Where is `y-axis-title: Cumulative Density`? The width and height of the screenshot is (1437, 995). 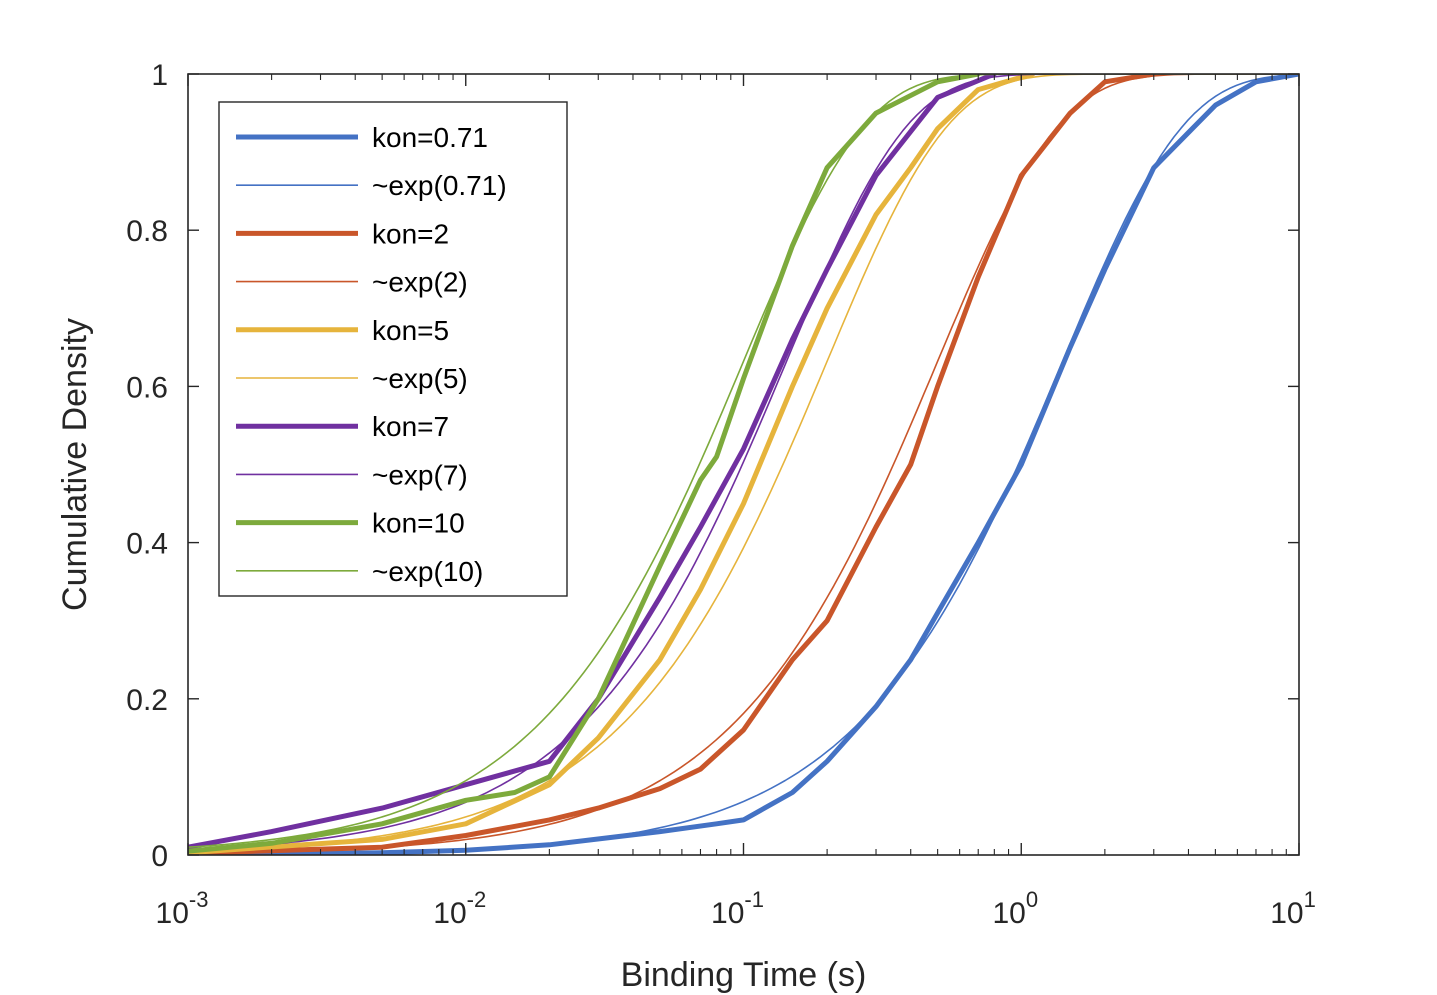 y-axis-title: Cumulative Density is located at coordinates (75, 464).